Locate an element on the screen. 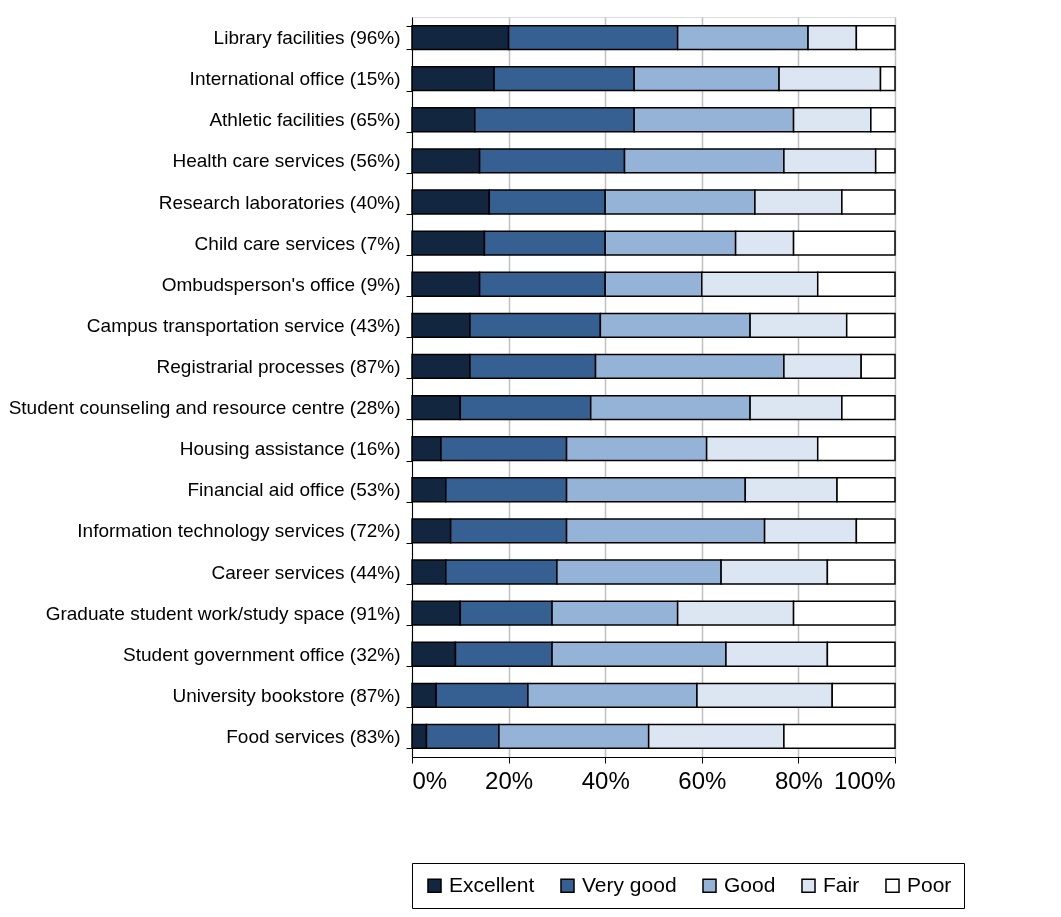 The width and height of the screenshot is (1061, 917). x-tick-label: 40% is located at coordinates (605, 780).